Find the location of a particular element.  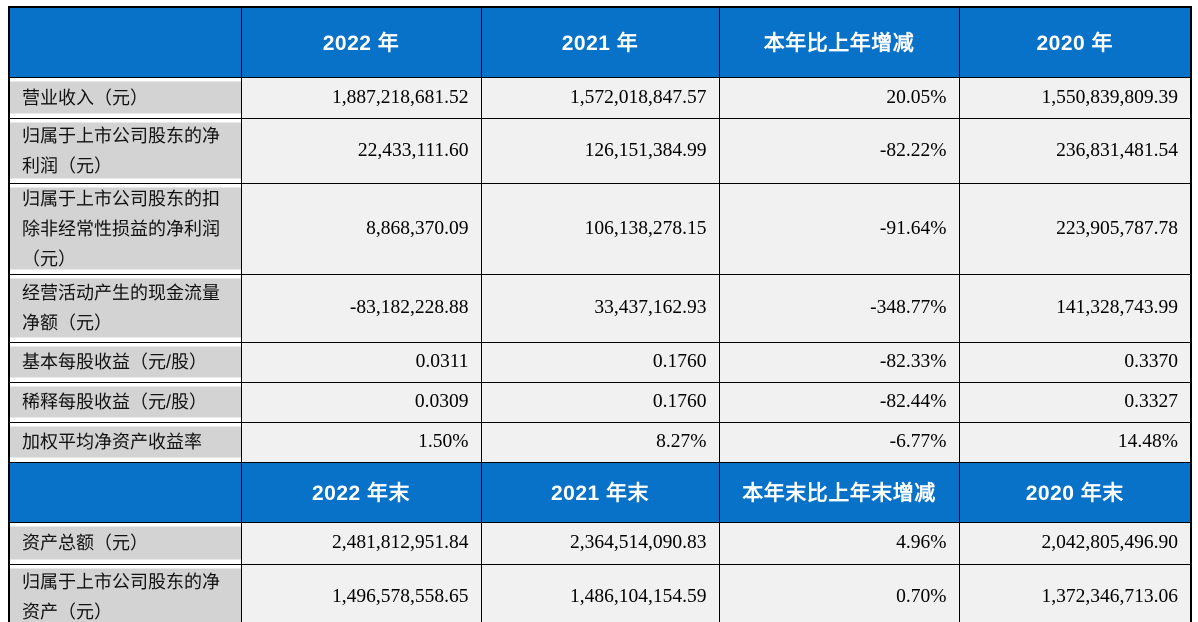

value-change: 0.70% is located at coordinates (839, 592).